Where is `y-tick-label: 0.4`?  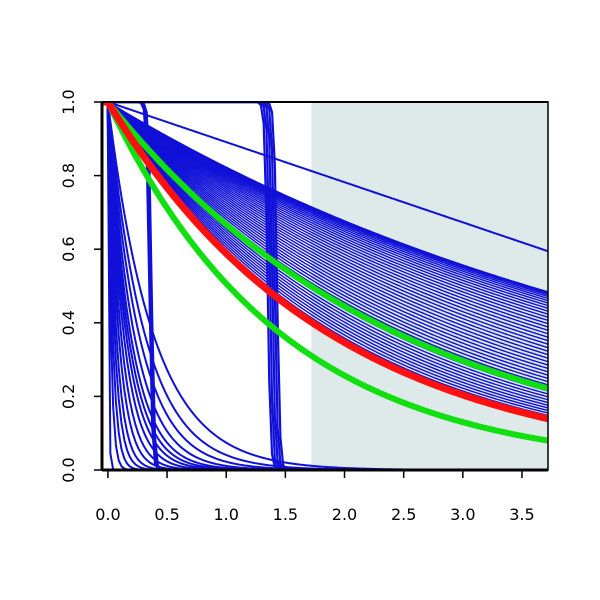 y-tick-label: 0.4 is located at coordinates (68, 322).